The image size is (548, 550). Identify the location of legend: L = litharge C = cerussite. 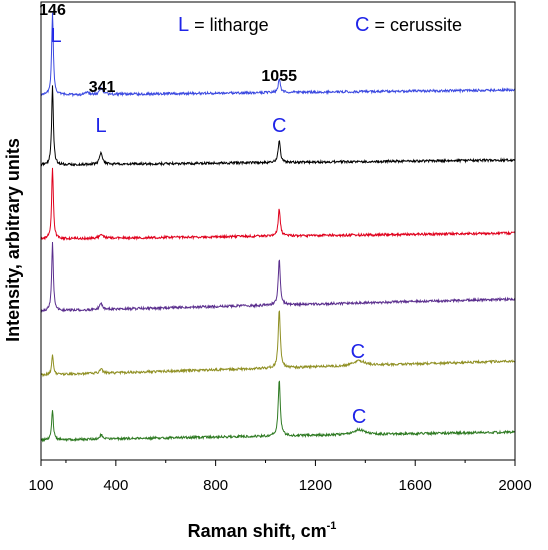
(320, 25).